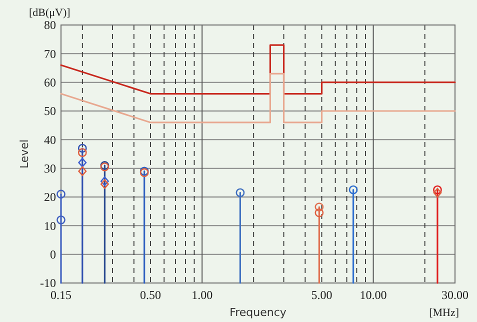 The height and width of the screenshot is (322, 477). What do you see at coordinates (53, 255) in the screenshot?
I see `y-tick-label: 0` at bounding box center [53, 255].